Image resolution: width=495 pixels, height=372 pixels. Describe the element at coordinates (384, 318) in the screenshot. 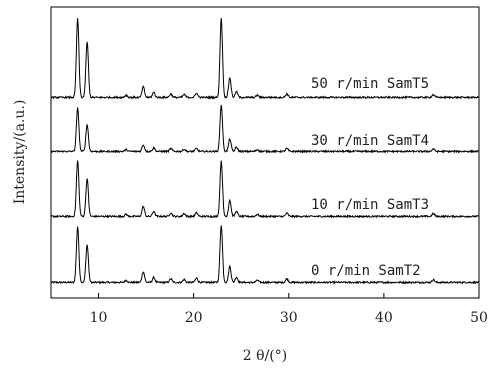

I see `x-tick-label-3: 40` at that location.